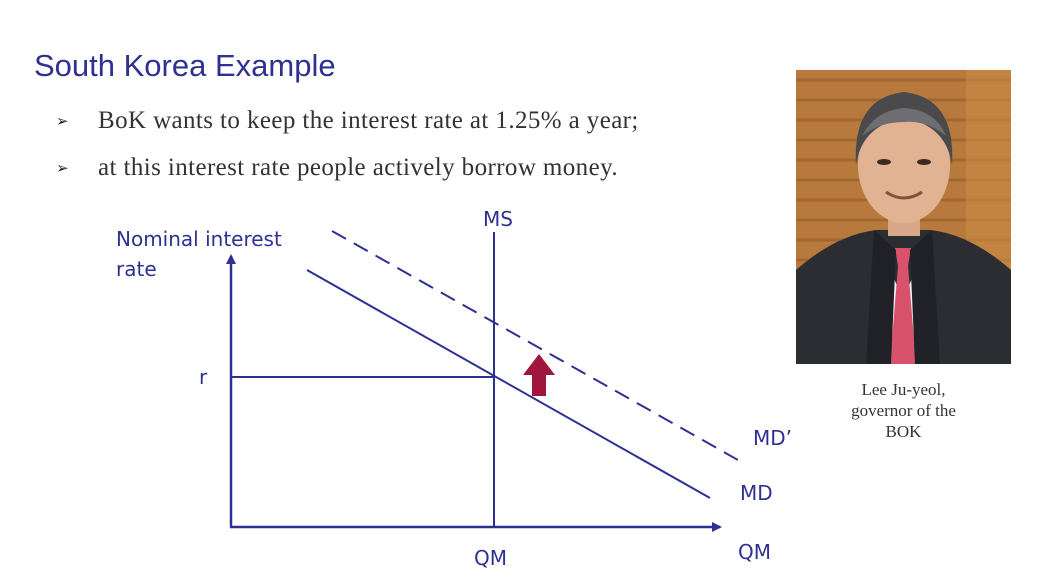  I want to click on slide-title: South Korea Example, so click(185, 65).